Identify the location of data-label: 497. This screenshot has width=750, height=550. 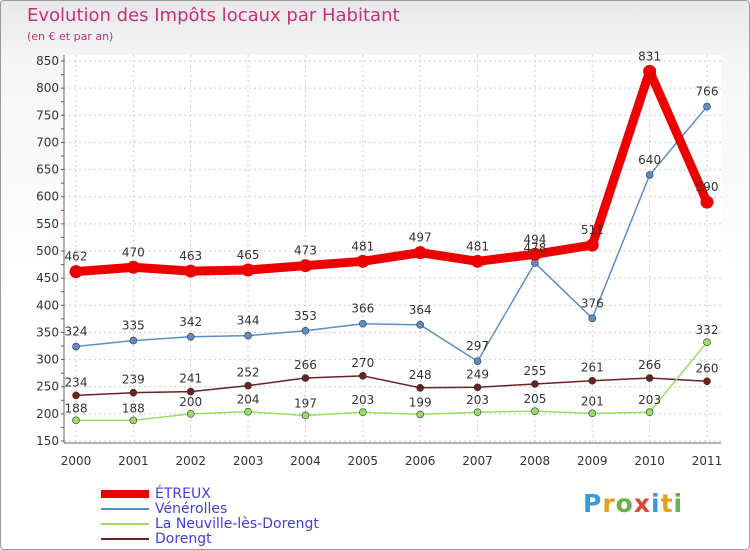
(420, 238).